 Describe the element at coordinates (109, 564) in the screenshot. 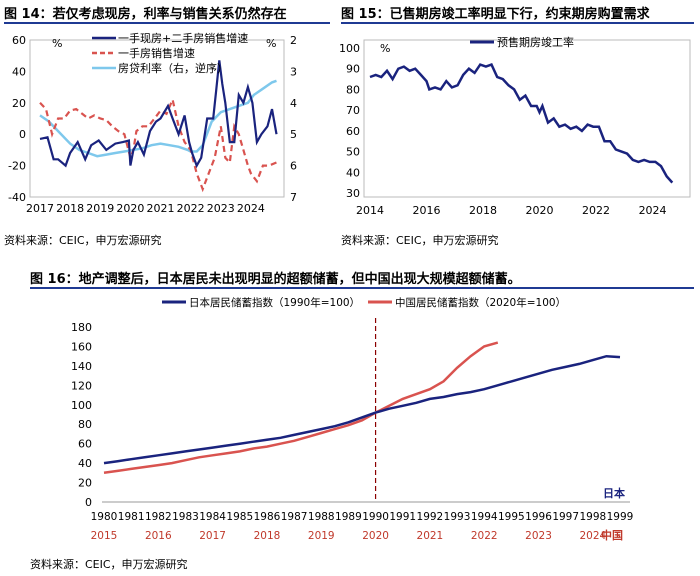

I see `figure-16-source: 资料来源：CEIC，申万宏源研究` at that location.